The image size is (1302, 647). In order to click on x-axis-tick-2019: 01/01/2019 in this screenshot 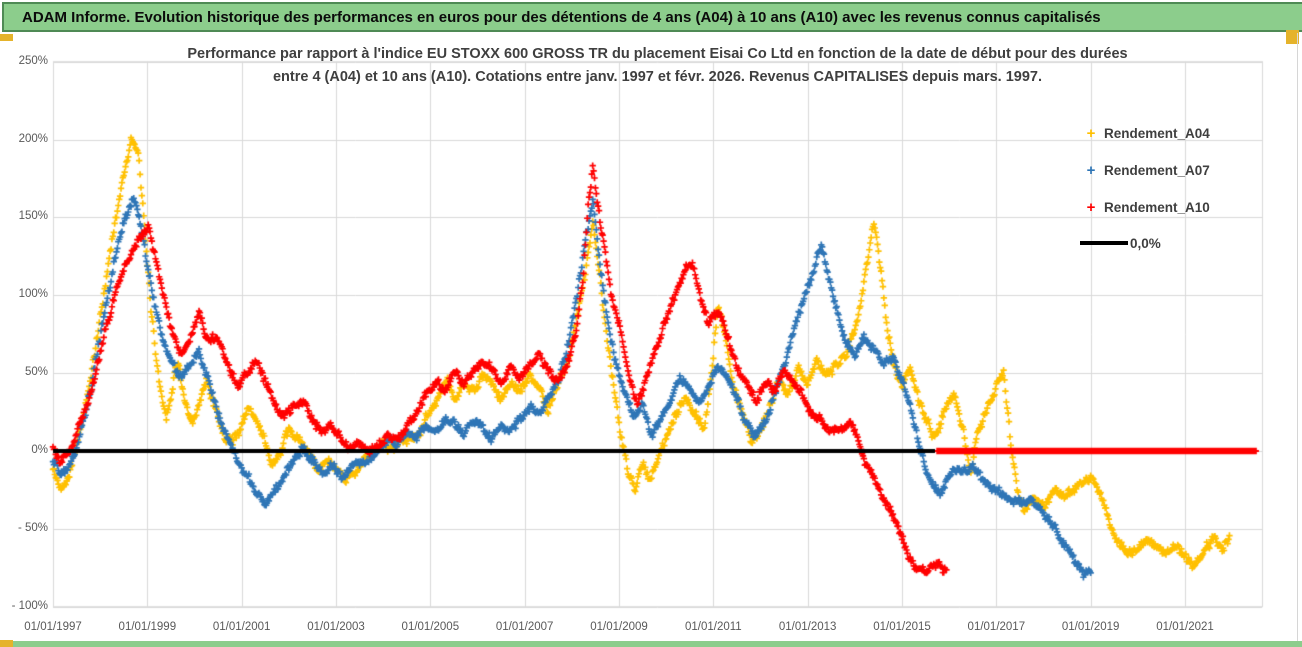, I will do `click(1090, 627)`.